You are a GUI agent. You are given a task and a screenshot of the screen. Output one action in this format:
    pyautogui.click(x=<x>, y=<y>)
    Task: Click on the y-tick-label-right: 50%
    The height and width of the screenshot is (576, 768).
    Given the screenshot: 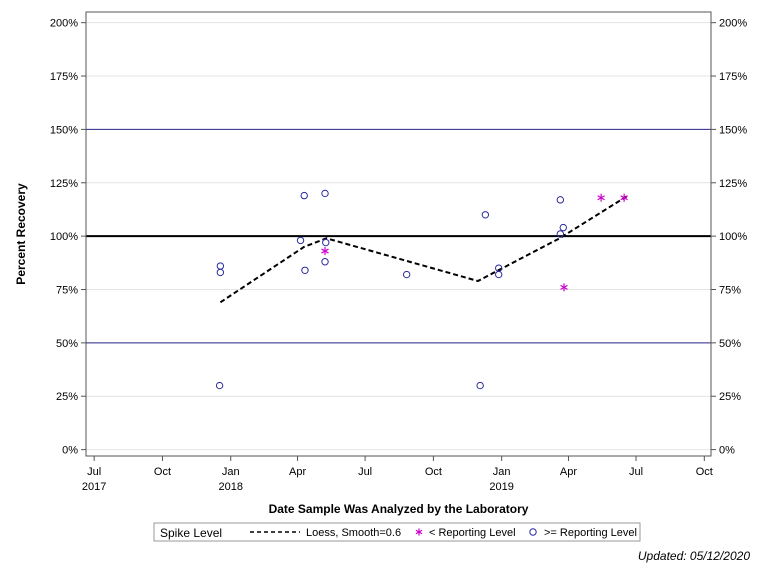 What is the action you would take?
    pyautogui.click(x=730, y=344)
    